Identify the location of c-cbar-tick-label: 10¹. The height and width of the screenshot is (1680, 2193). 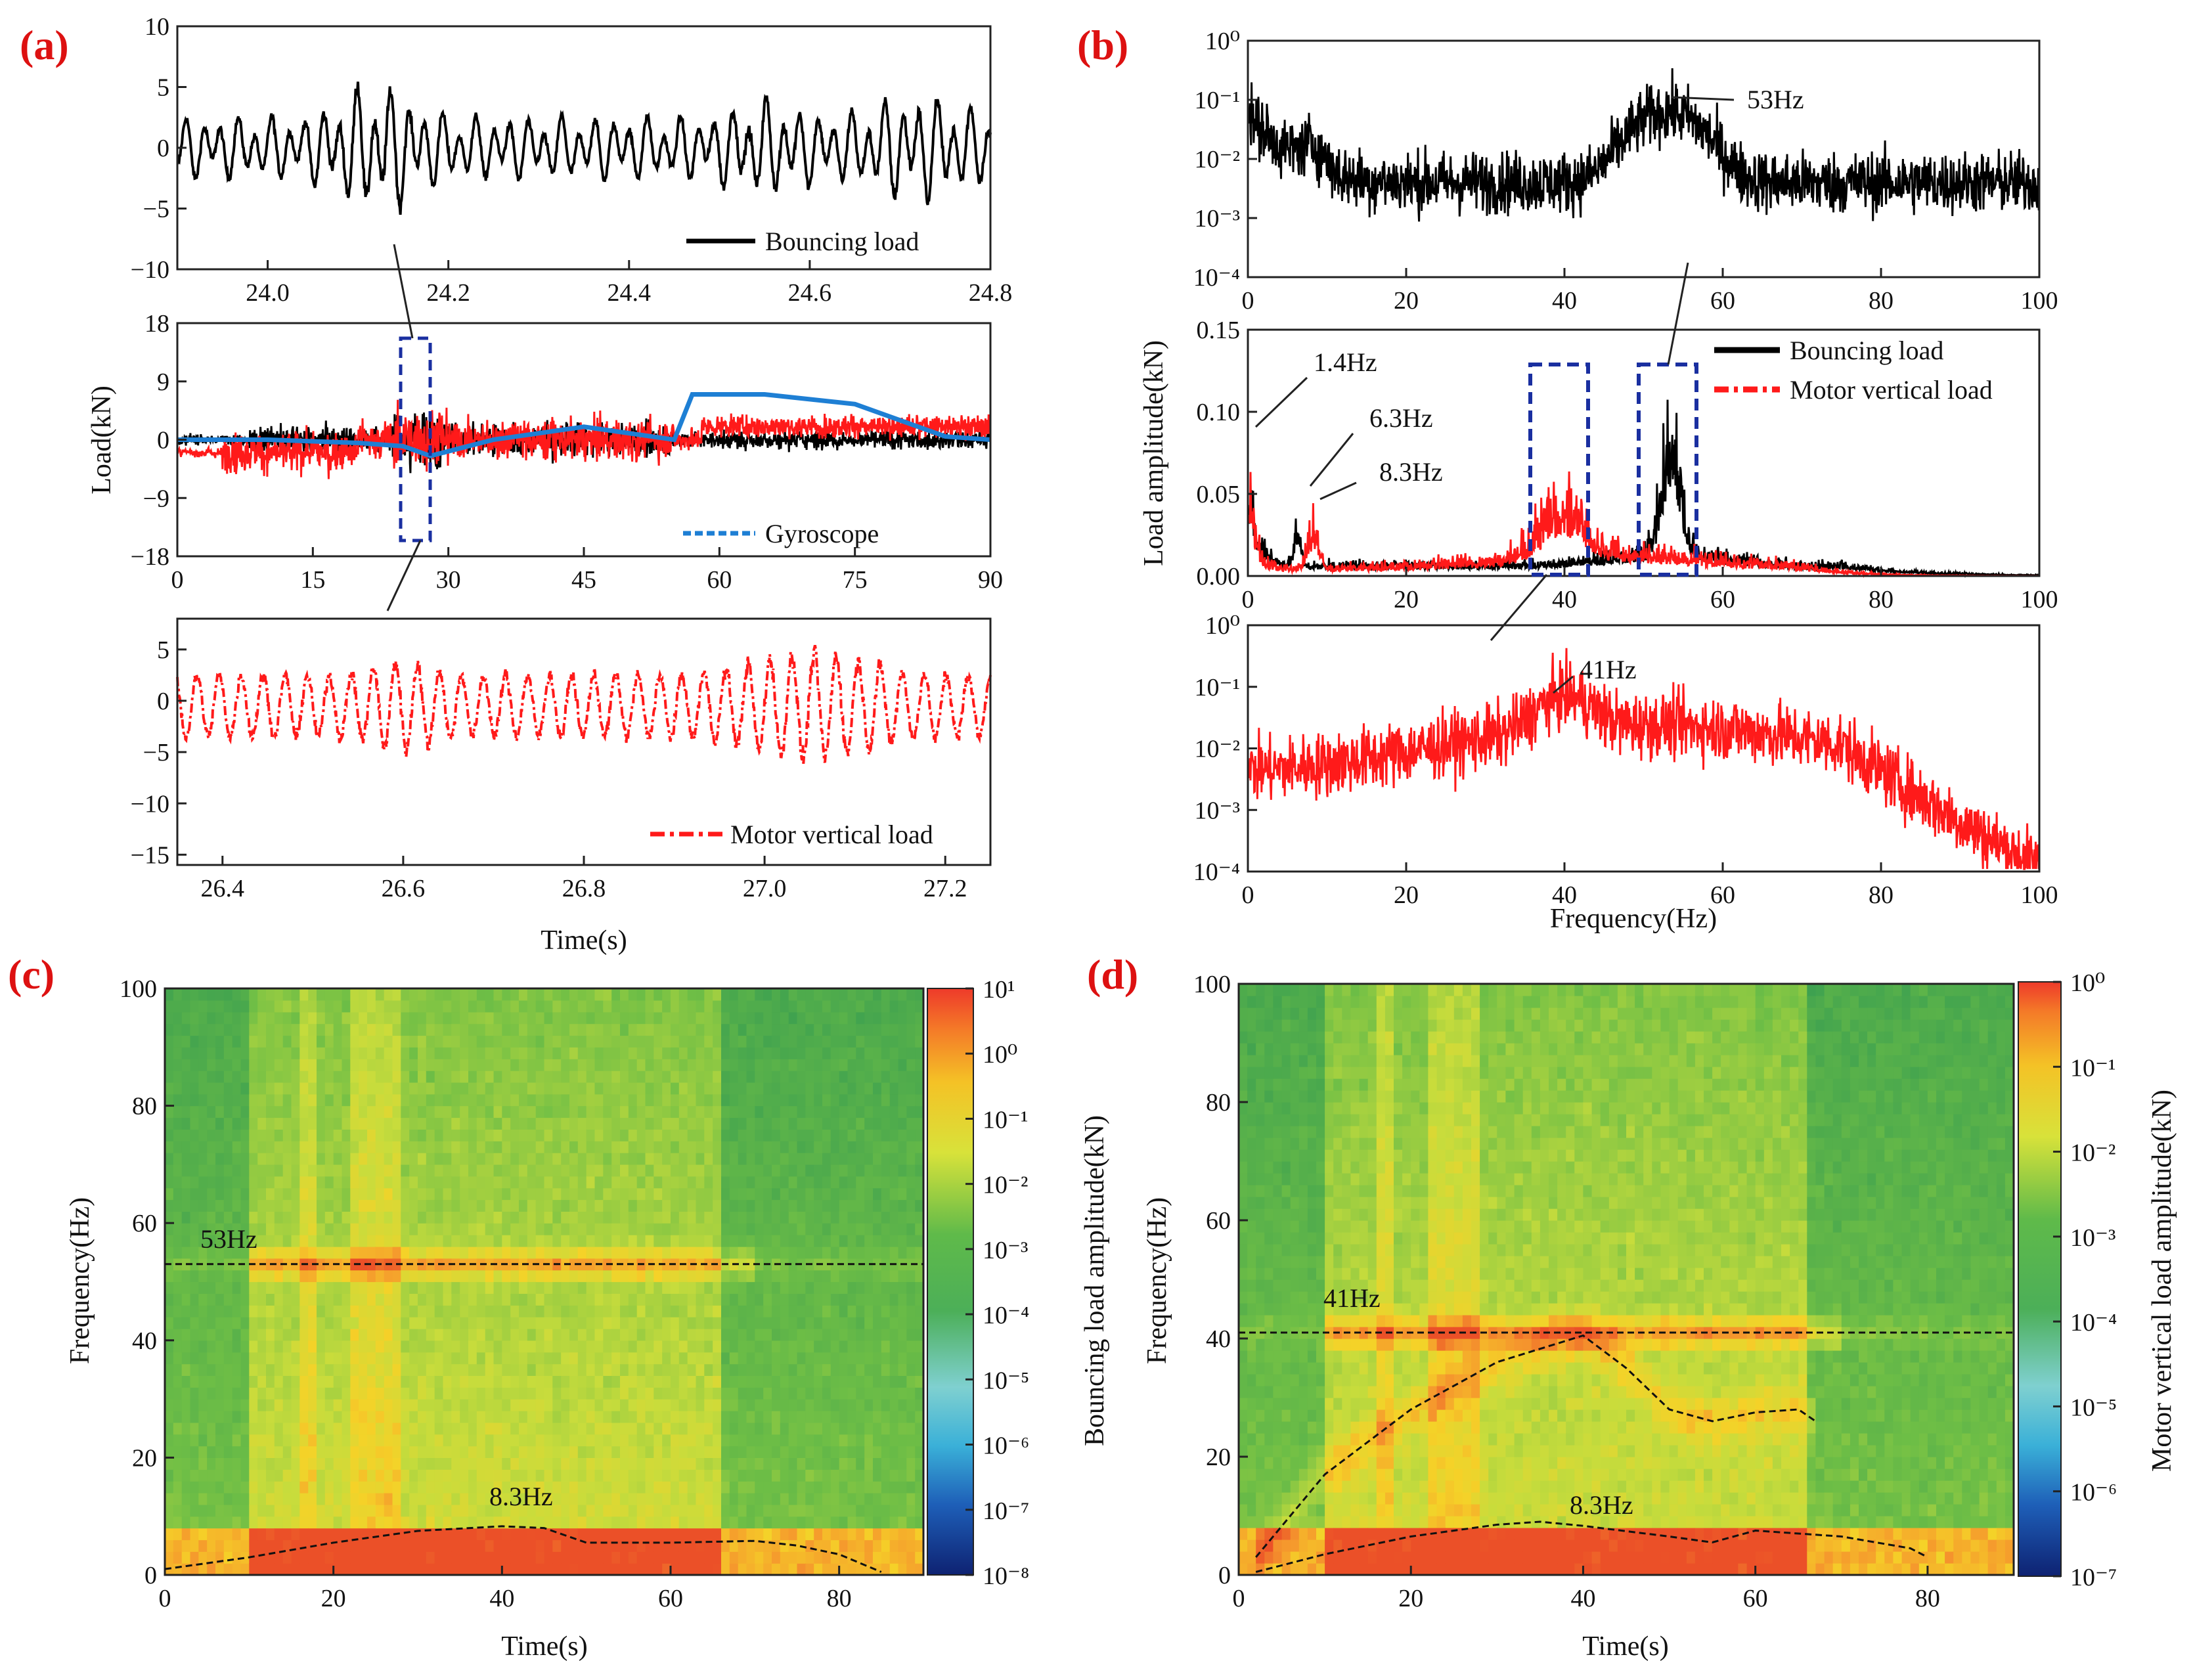
(999, 990).